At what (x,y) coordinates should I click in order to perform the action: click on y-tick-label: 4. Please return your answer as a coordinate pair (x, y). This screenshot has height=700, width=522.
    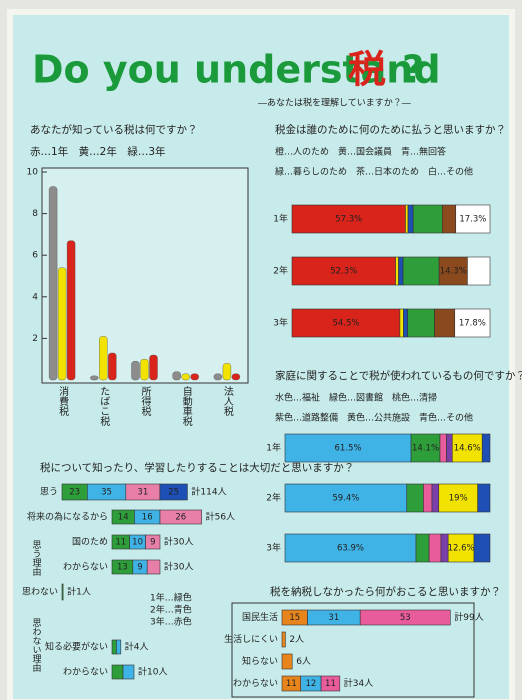
    Looking at the image, I should click on (35, 297).